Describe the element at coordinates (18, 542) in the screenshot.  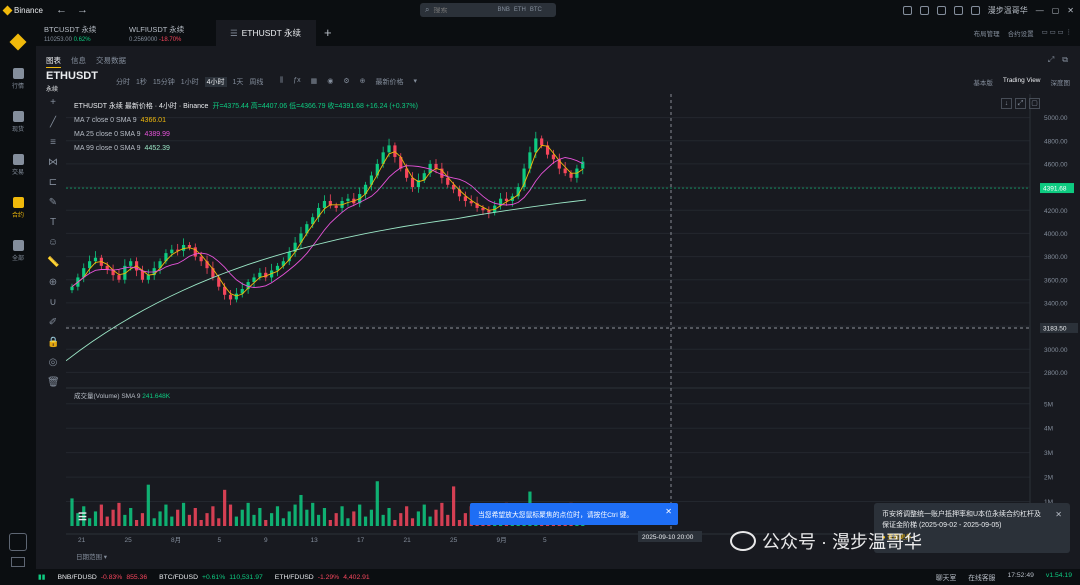
I see `refresh-icon` at that location.